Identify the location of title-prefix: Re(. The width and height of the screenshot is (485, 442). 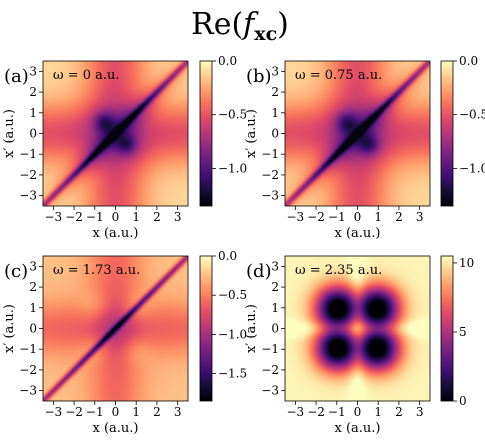
(217, 24).